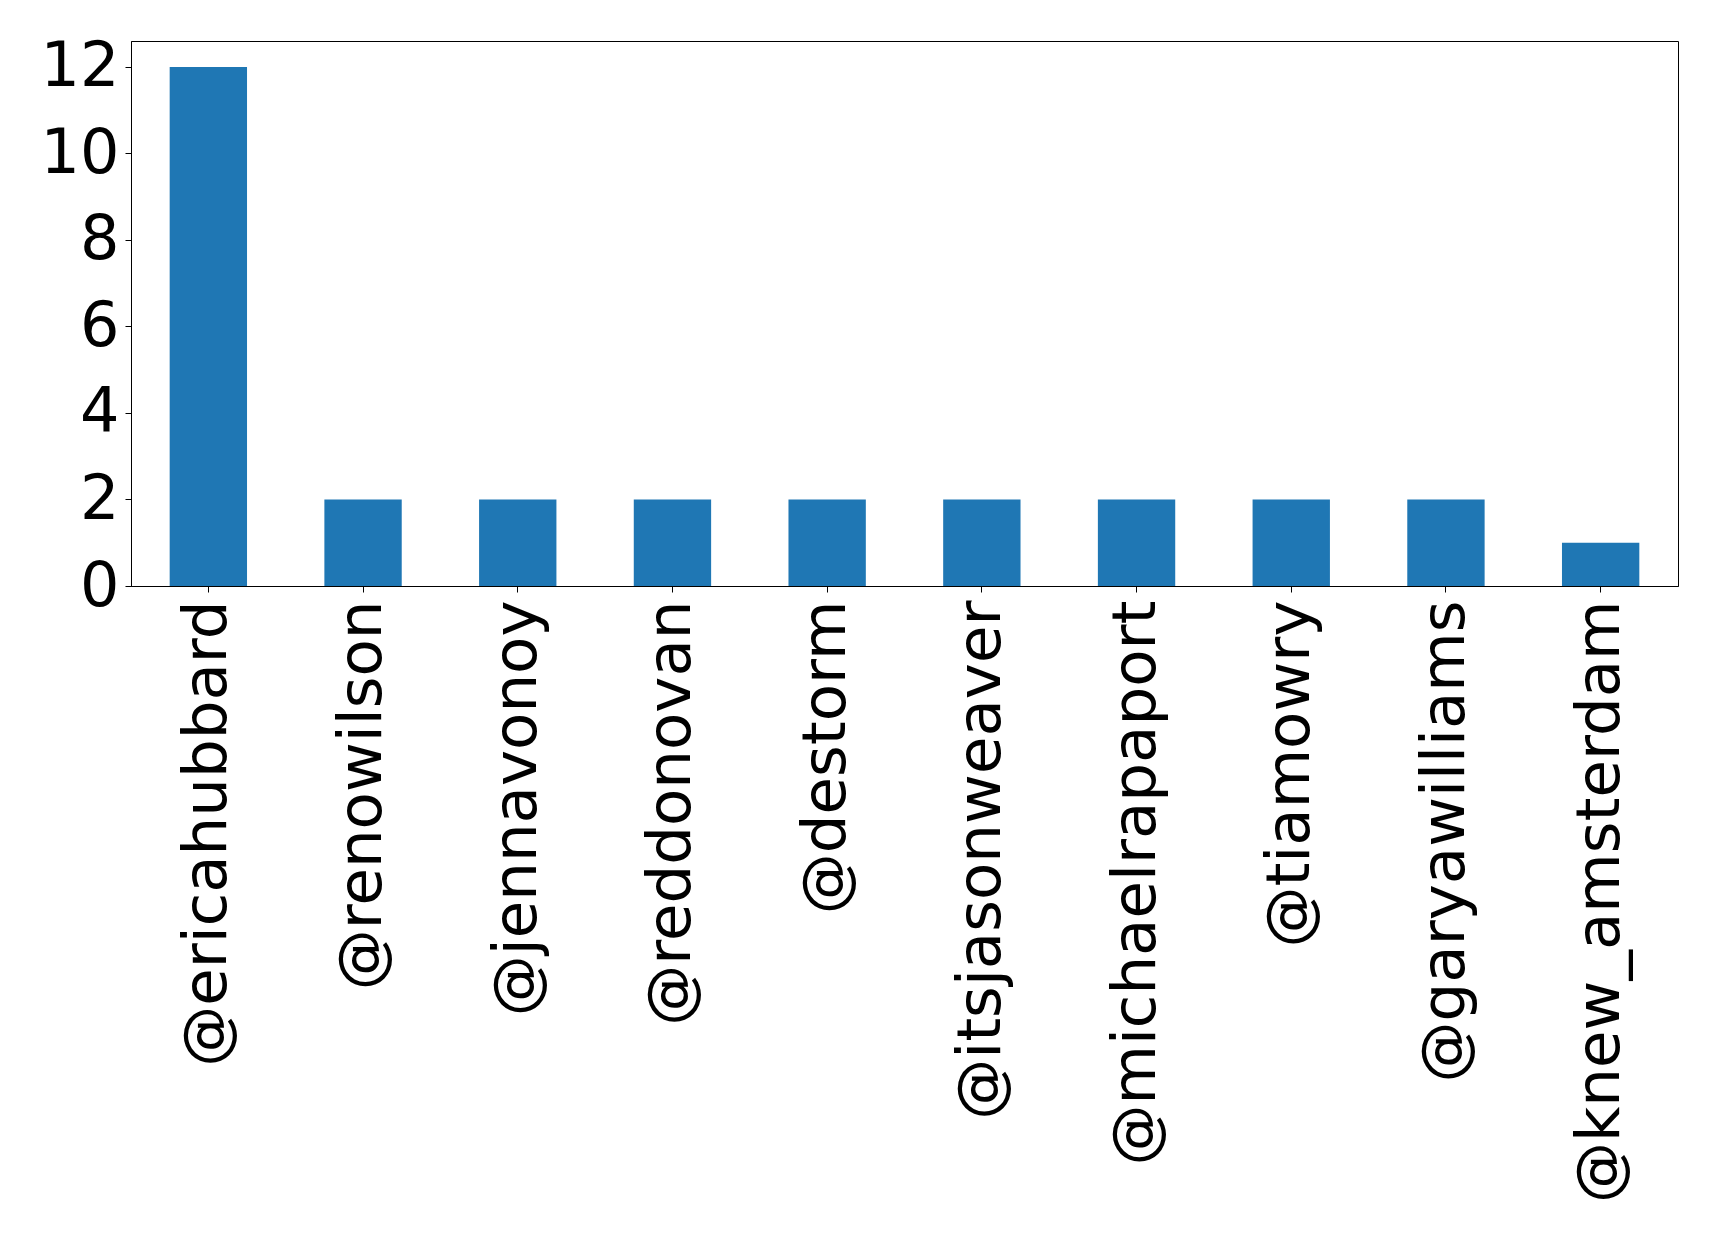 This screenshot has height=1245, width=1719. I want to click on x-tick-label: @garyawilliams, so click(1442, 841).